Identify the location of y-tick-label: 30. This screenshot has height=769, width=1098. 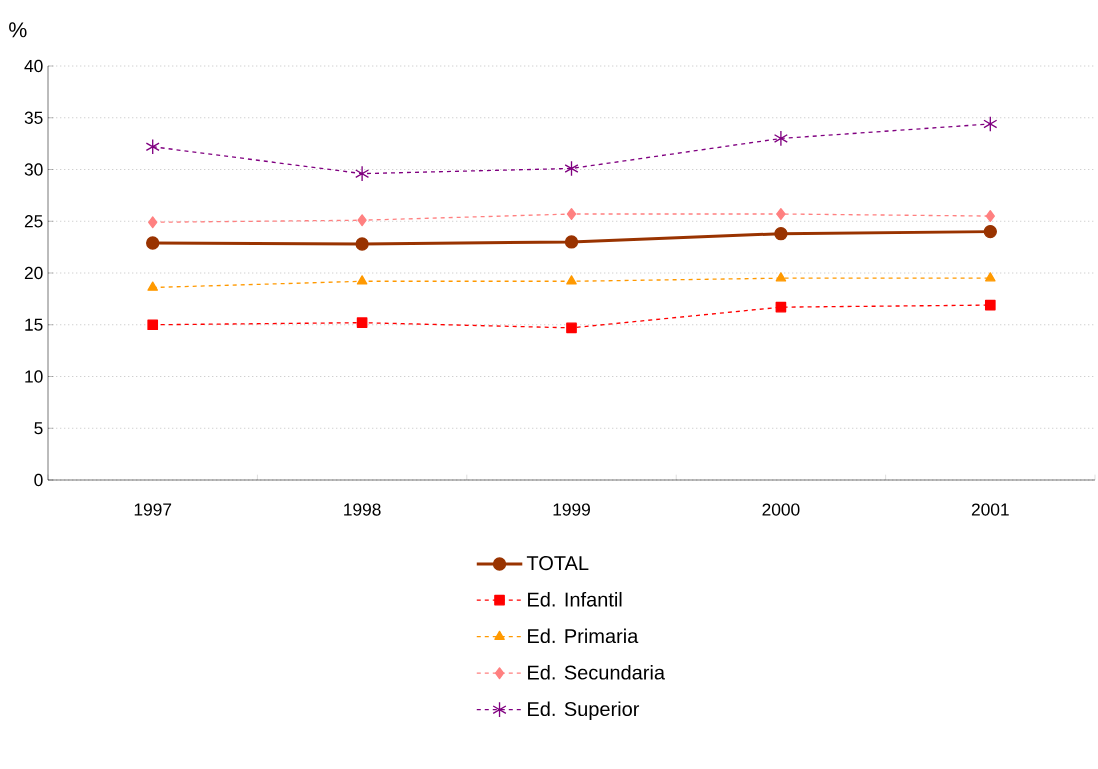
(33, 169).